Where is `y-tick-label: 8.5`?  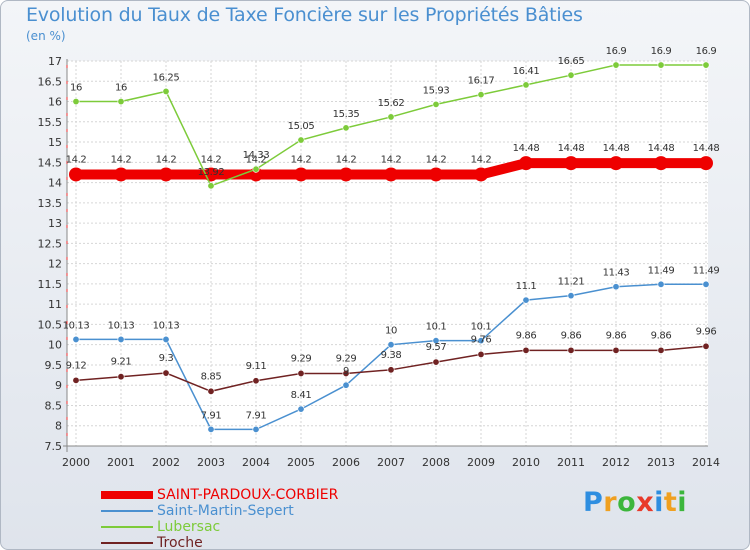 y-tick-label: 8.5 is located at coordinates (54, 405).